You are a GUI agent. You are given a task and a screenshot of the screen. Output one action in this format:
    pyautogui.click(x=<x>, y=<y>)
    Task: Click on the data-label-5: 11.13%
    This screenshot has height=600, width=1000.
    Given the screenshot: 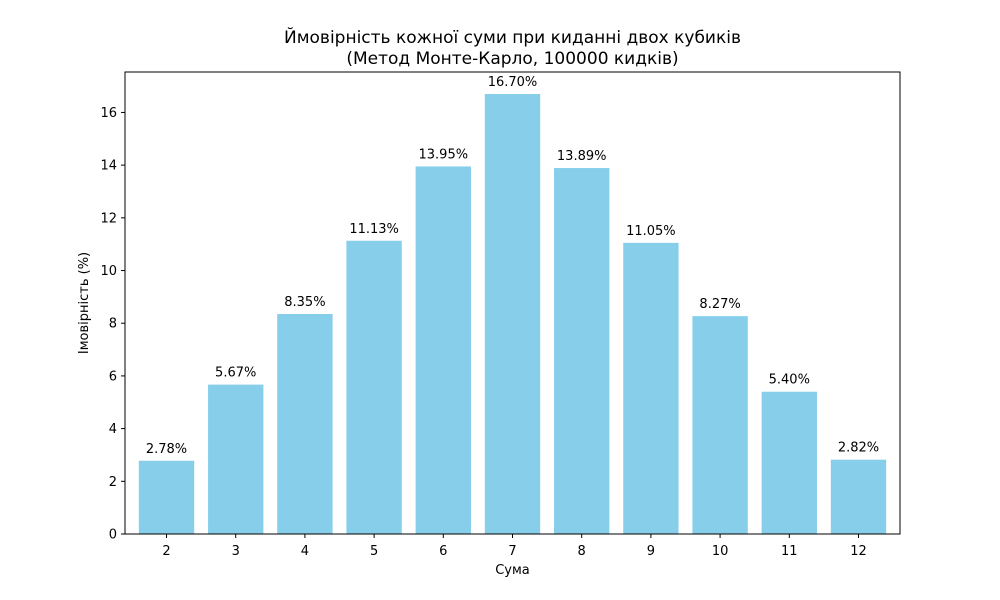 What is the action you would take?
    pyautogui.click(x=374, y=229)
    